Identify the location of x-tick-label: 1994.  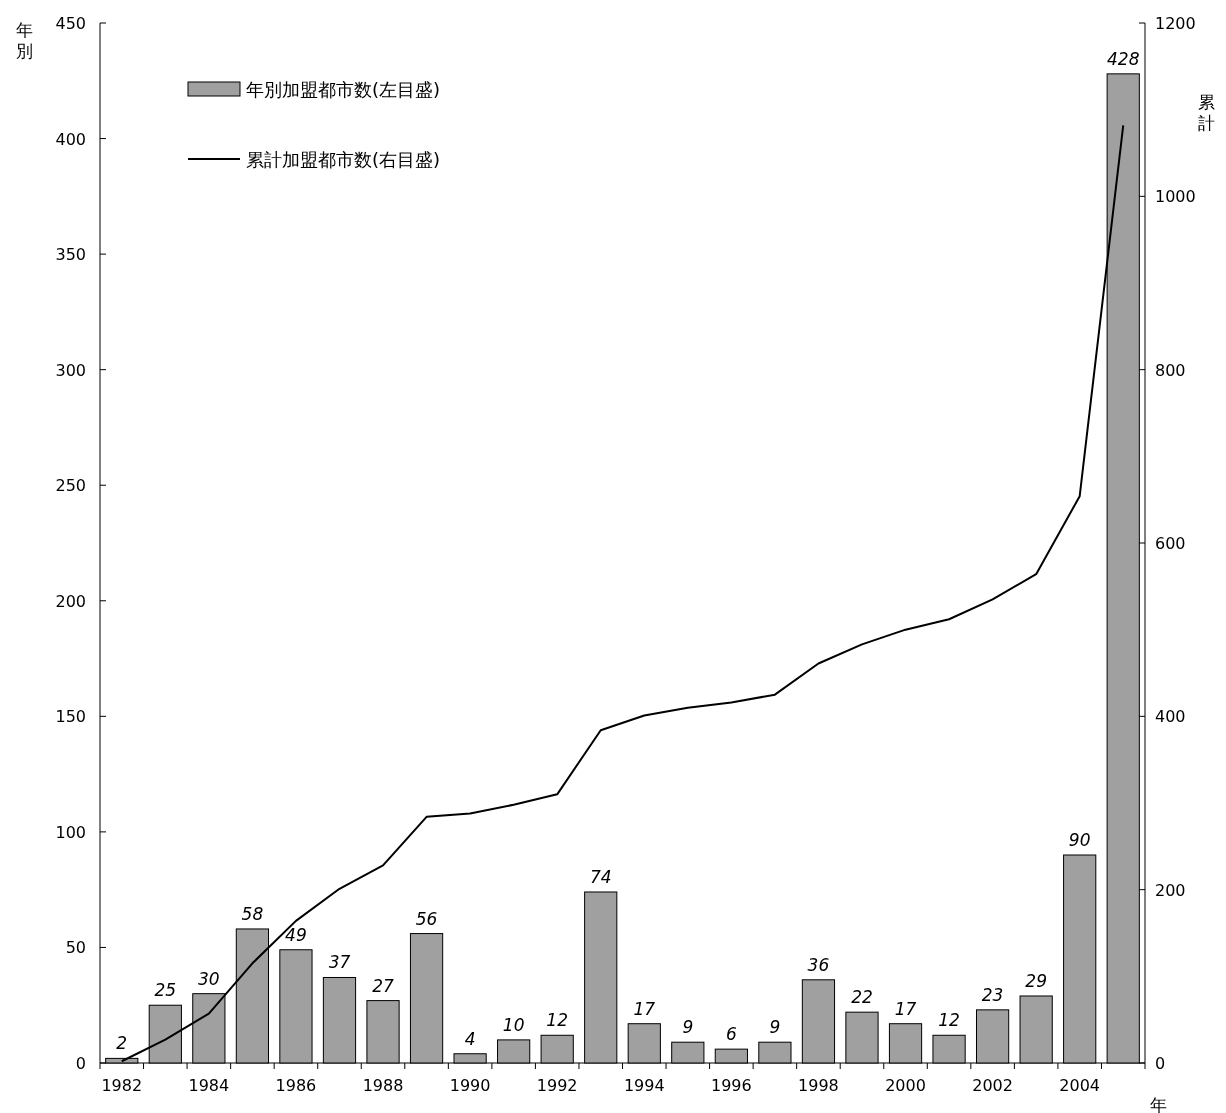
(644, 1085).